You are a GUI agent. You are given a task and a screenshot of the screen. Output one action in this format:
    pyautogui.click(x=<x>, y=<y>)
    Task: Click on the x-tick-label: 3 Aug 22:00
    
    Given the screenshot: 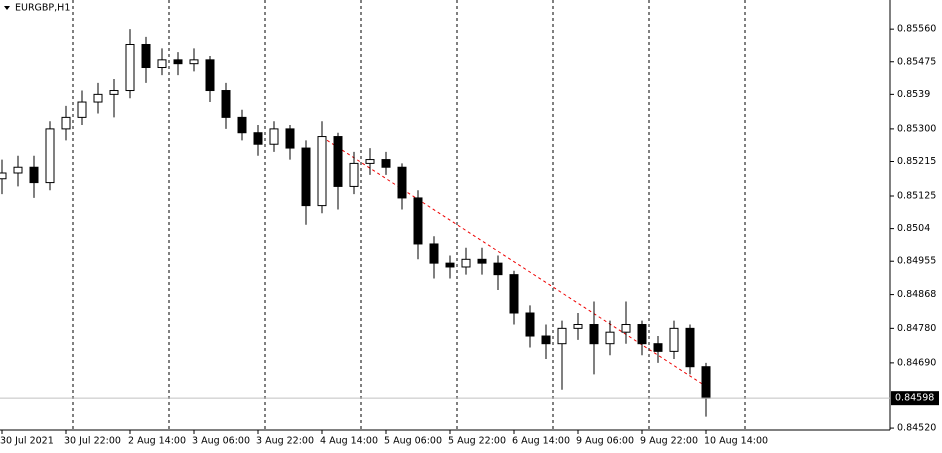 What is the action you would take?
    pyautogui.click(x=285, y=441)
    